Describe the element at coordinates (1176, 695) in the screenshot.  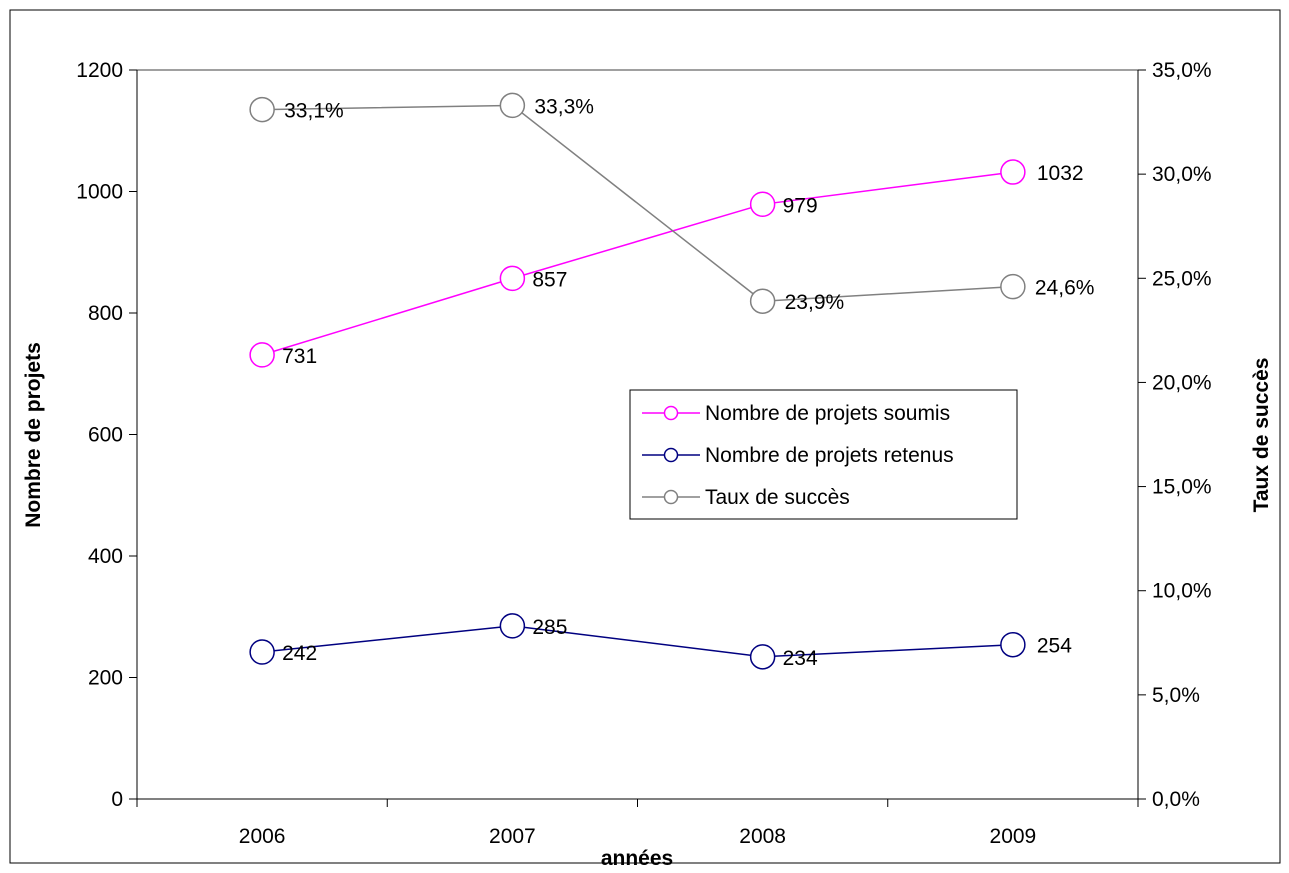
I see `y-tick-label-right: 5,0%` at that location.